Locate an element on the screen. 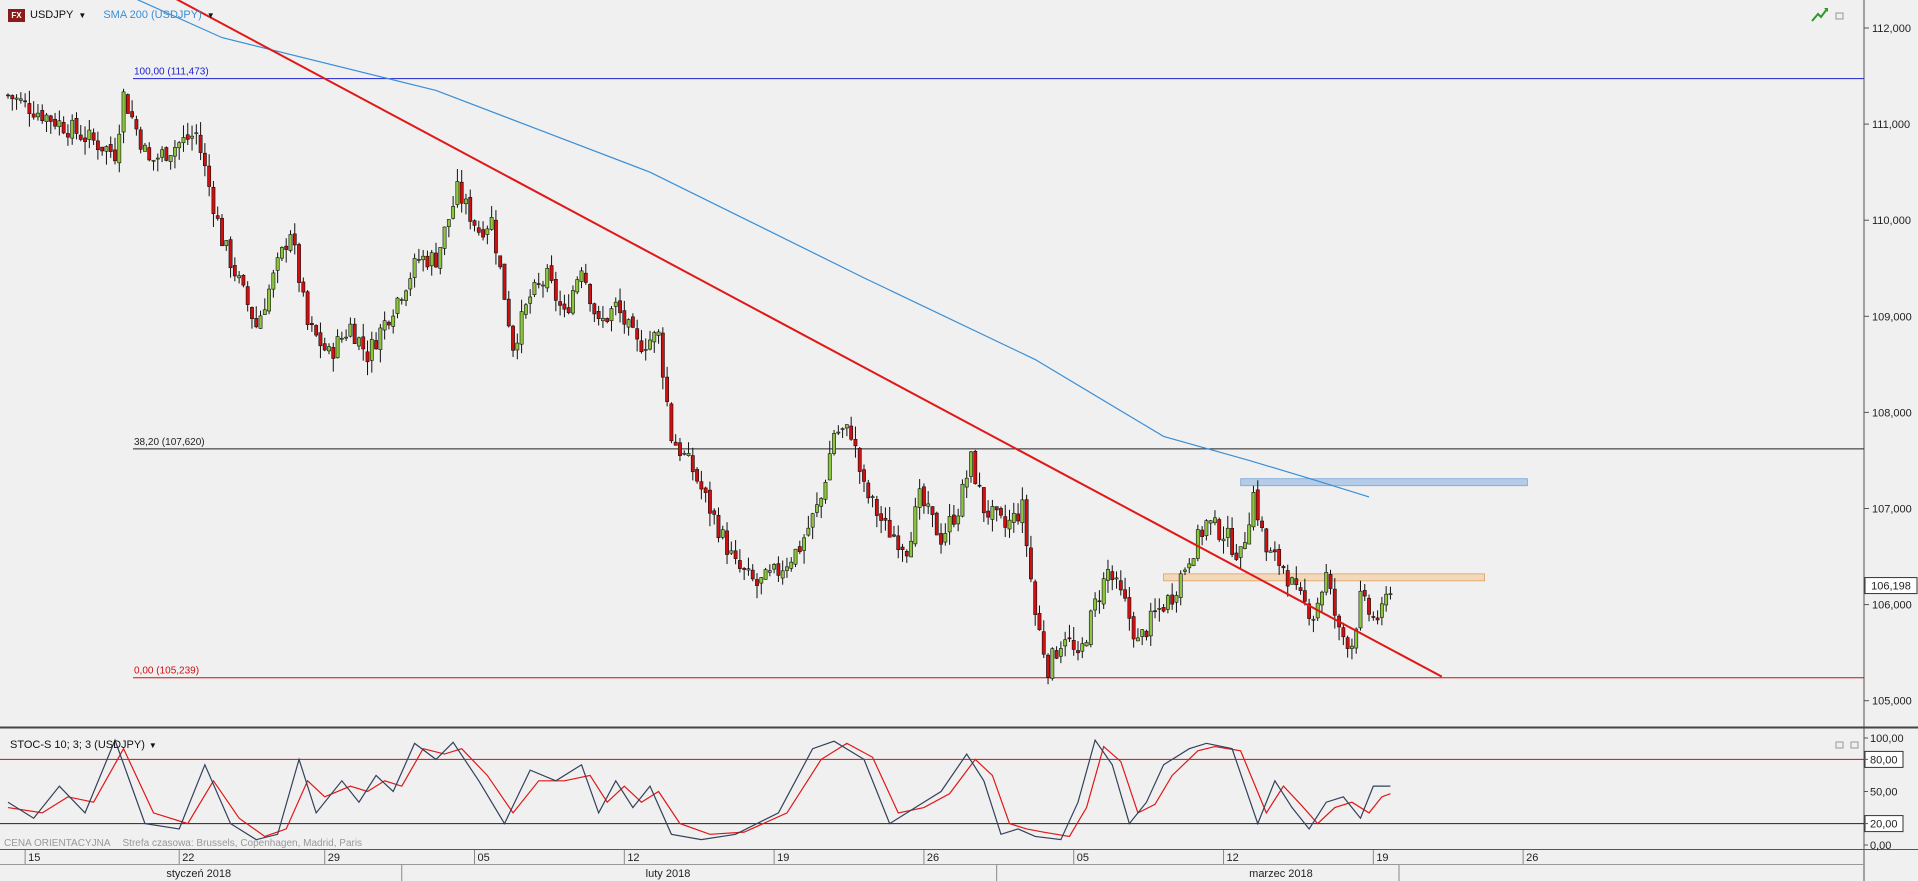  stoch-label: STOC-S 10; 3; 3 (USDJPY) is located at coordinates (77, 745).